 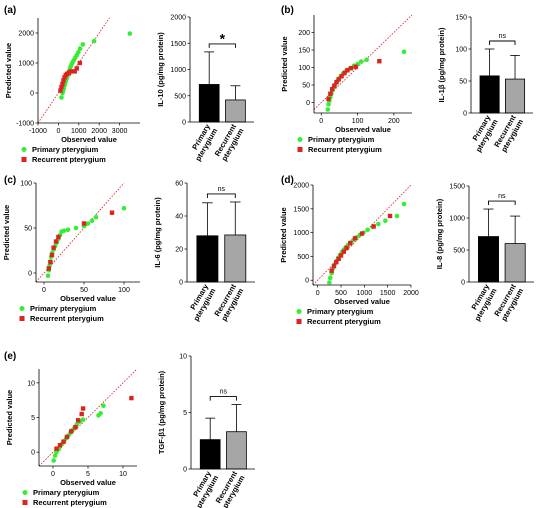 What do you see at coordinates (123, 474) in the screenshot?
I see `x-tick-label: 10` at bounding box center [123, 474].